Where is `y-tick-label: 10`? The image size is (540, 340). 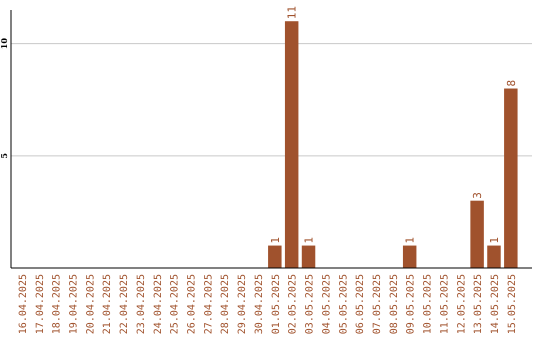
y-tick-label: 10 is located at coordinates (4, 44).